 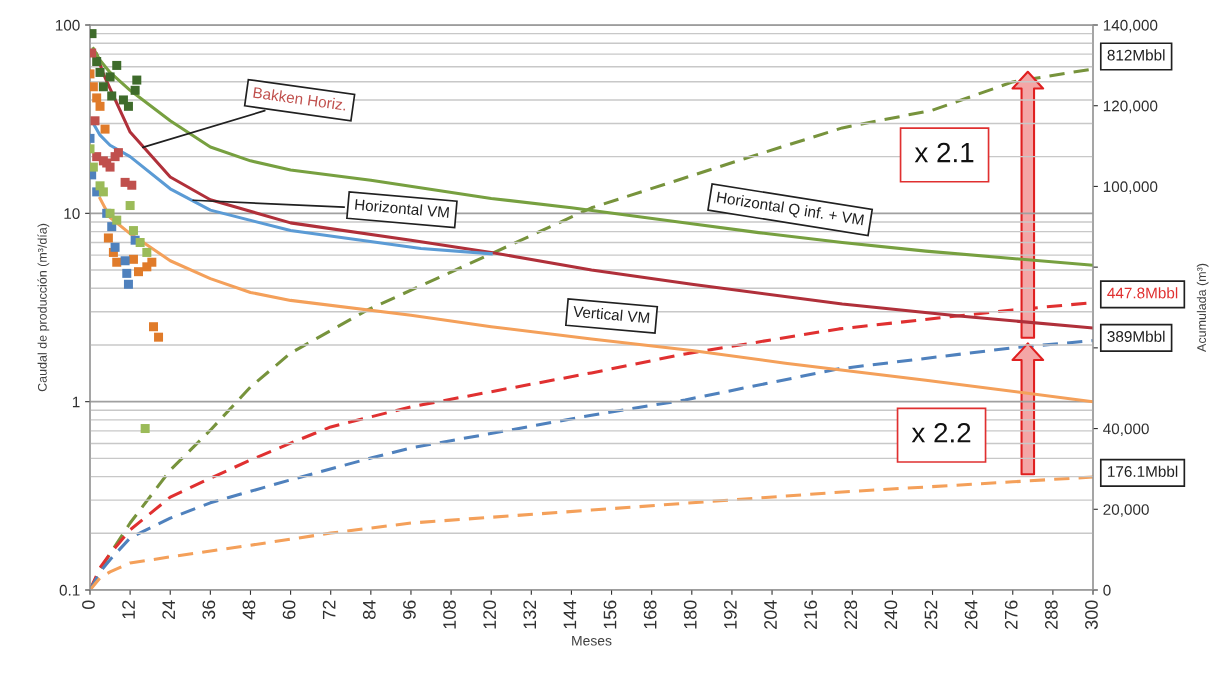 What do you see at coordinates (530, 614) in the screenshot?
I see `x-tick-label: 132` at bounding box center [530, 614].